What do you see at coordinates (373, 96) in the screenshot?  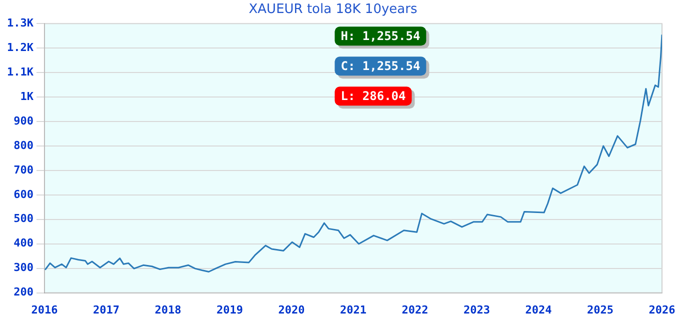 I see `annotation: L: 286.04` at bounding box center [373, 96].